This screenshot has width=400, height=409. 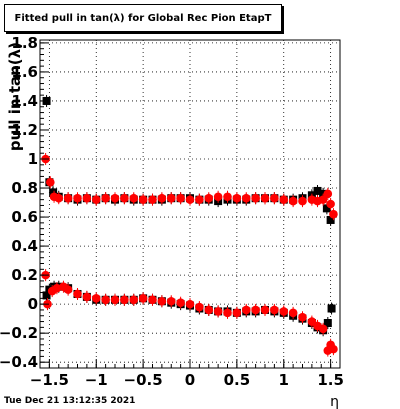 What do you see at coordinates (24, 275) in the screenshot?
I see `y-tick-label: 0.2` at bounding box center [24, 275].